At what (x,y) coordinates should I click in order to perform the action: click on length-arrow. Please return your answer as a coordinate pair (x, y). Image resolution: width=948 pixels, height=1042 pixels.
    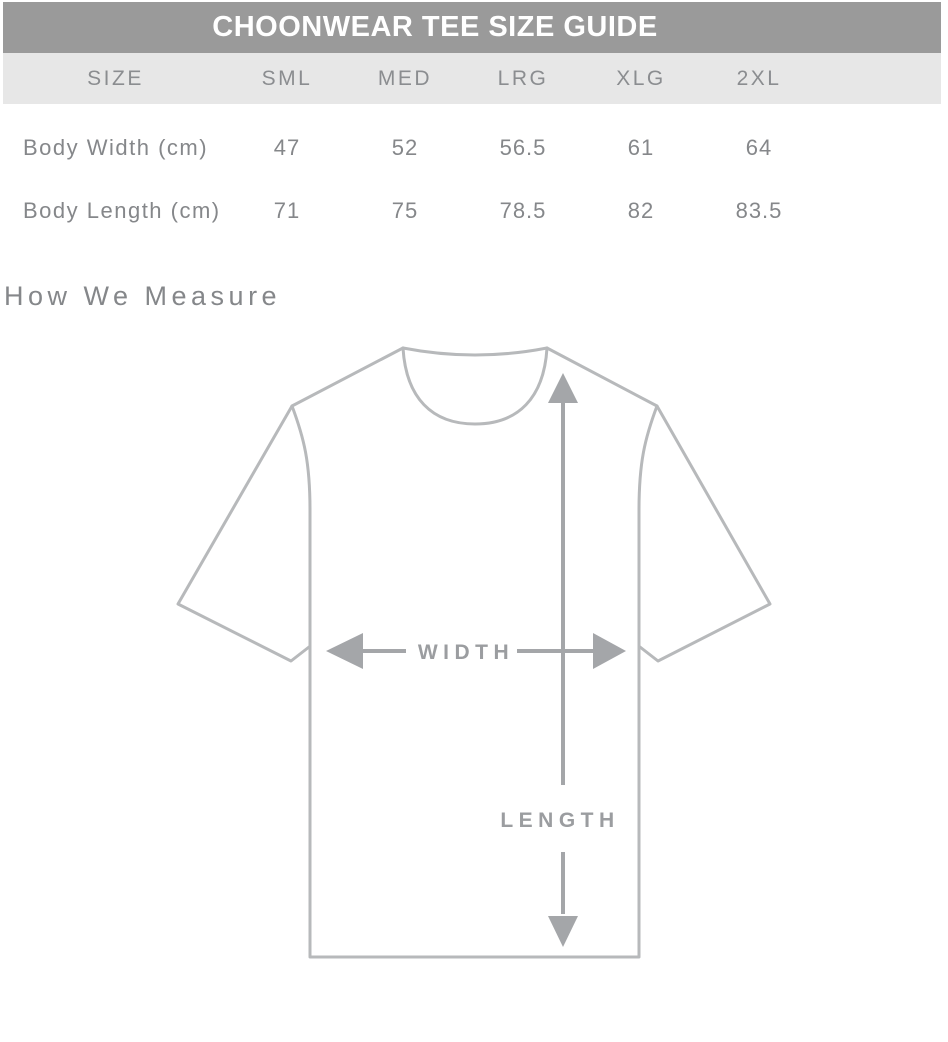
    Looking at the image, I should click on (563, 660).